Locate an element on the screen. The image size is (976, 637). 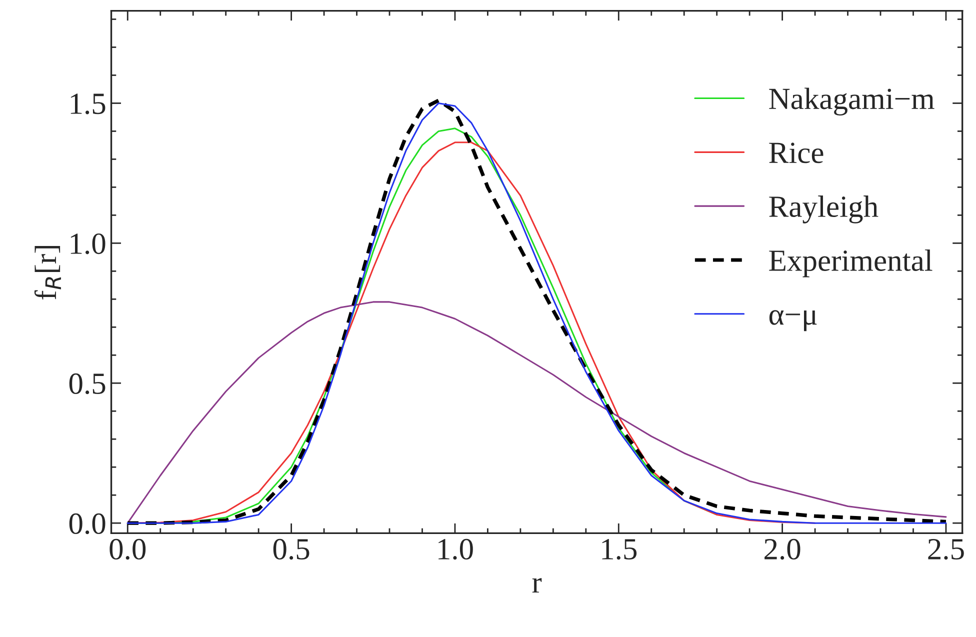
y-tick-label: 0.5 is located at coordinates (87, 383).